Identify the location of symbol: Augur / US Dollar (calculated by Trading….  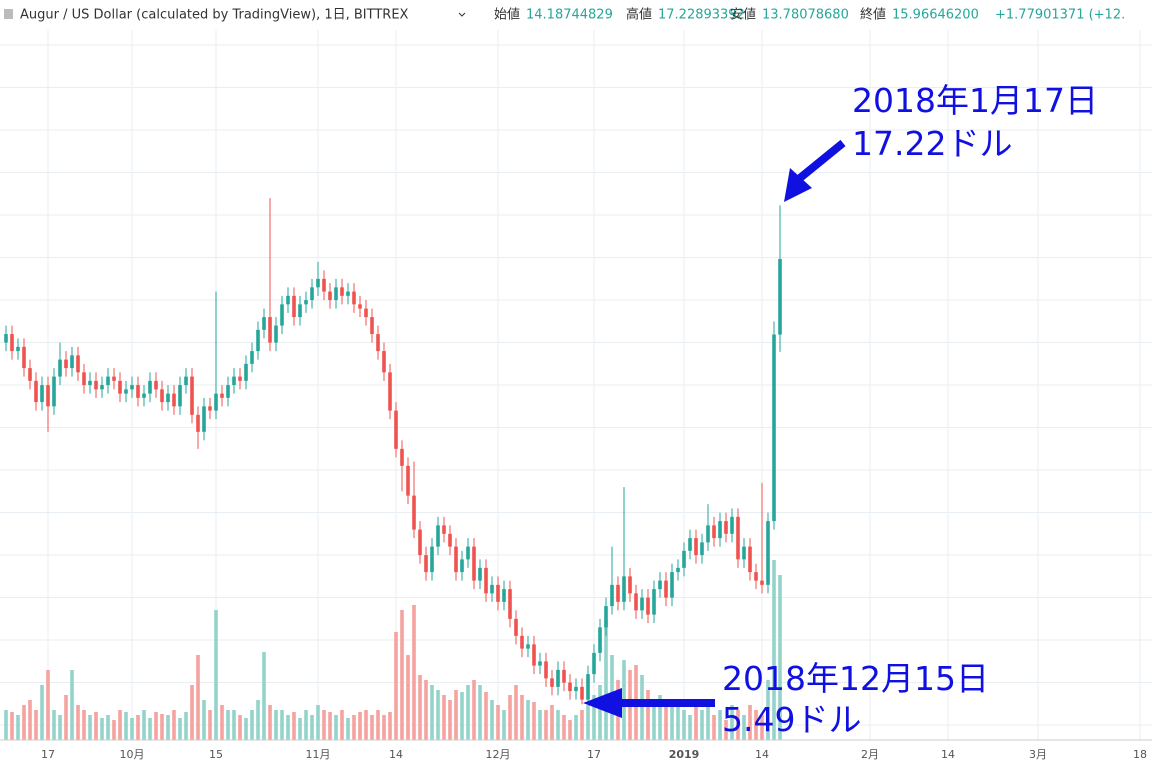
(214, 15).